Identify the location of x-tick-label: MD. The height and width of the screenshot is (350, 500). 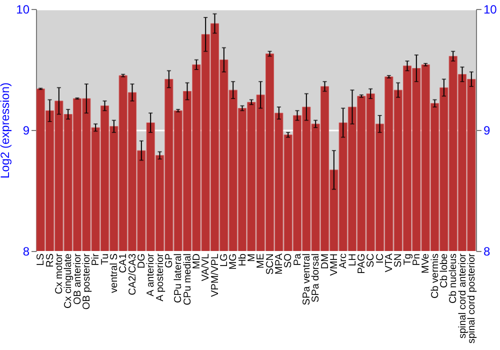
(196, 262).